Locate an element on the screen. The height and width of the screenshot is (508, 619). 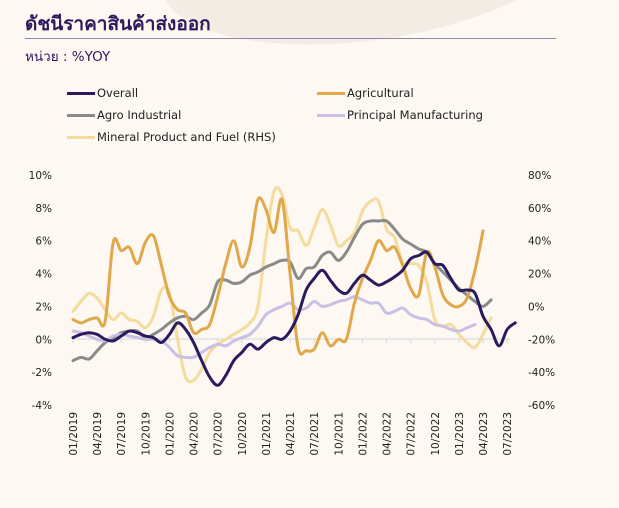
y-right-tick-label: -20% is located at coordinates (541, 340).